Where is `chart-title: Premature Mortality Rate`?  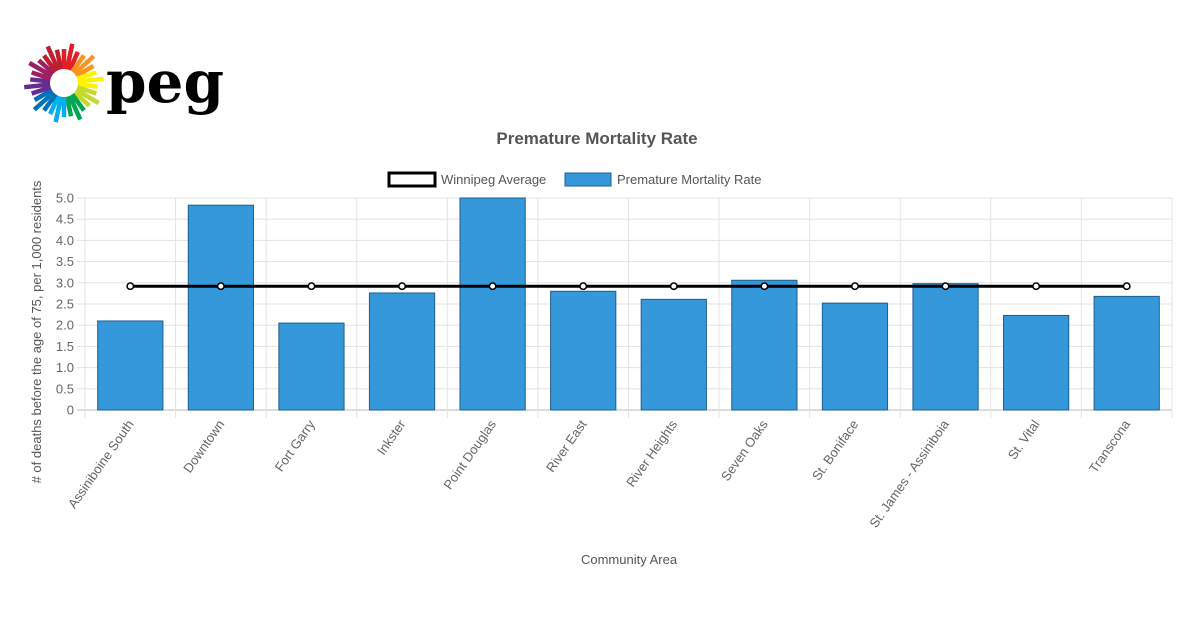
chart-title: Premature Mortality Rate is located at coordinates (596, 138).